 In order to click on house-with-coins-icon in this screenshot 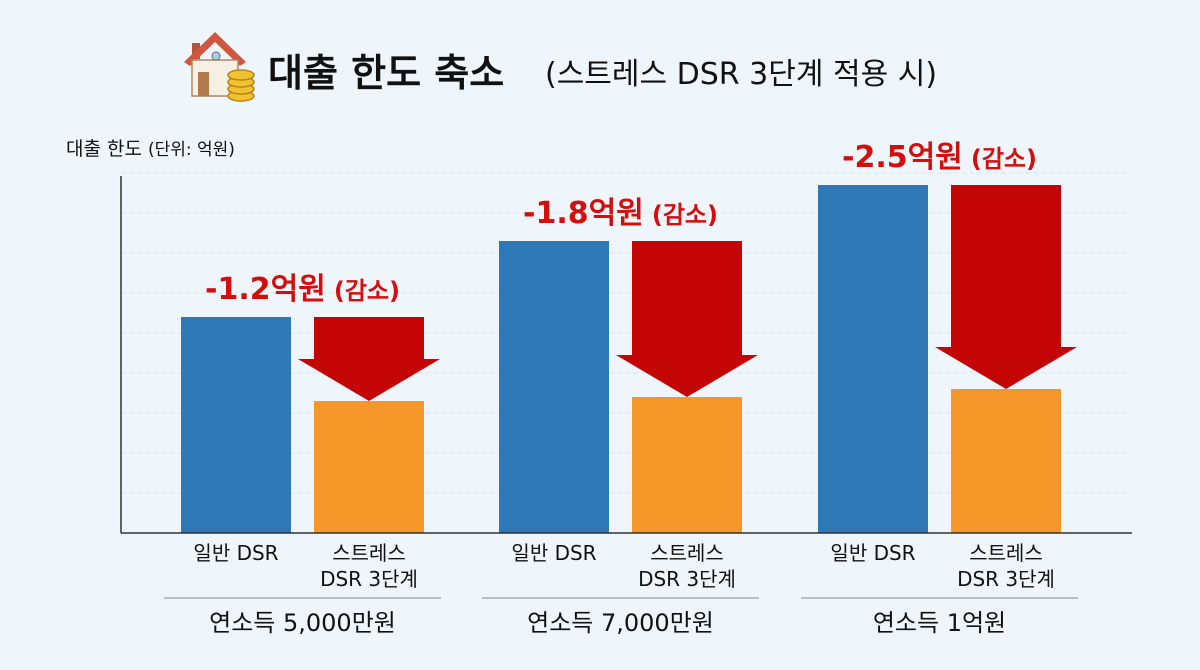, I will do `click(219, 67)`.